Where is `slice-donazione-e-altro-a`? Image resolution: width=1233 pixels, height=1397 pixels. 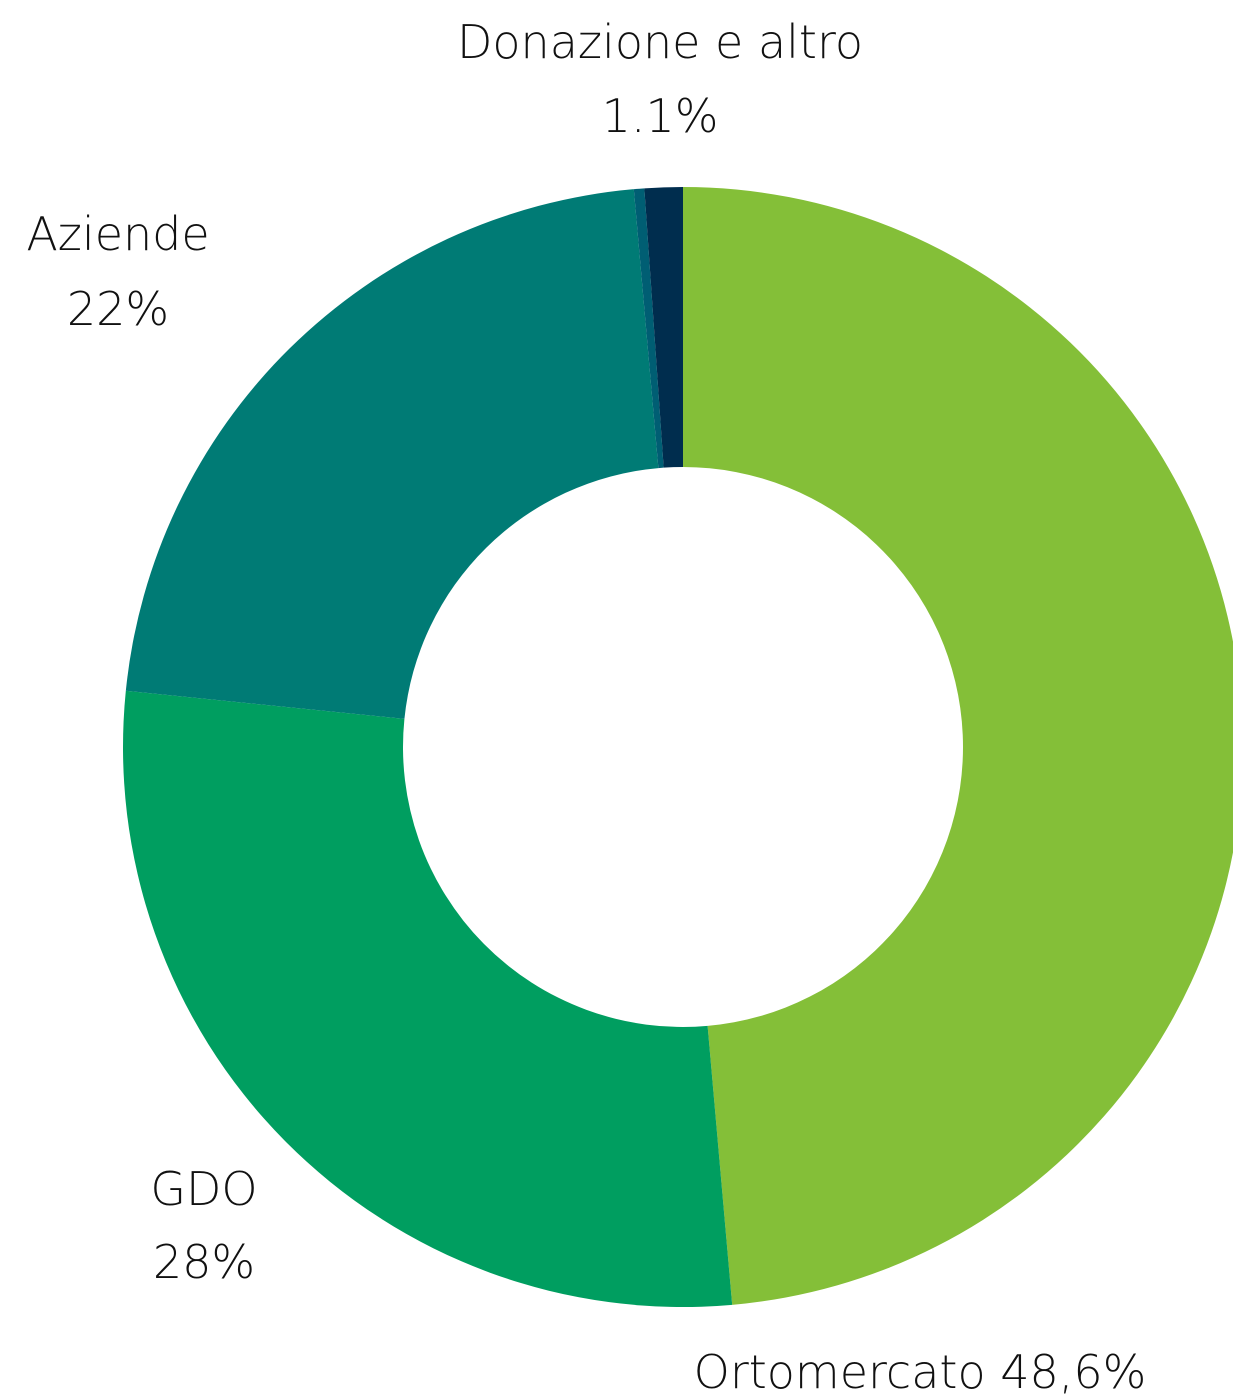 slice-donazione-e-altro-a is located at coordinates (648, 328).